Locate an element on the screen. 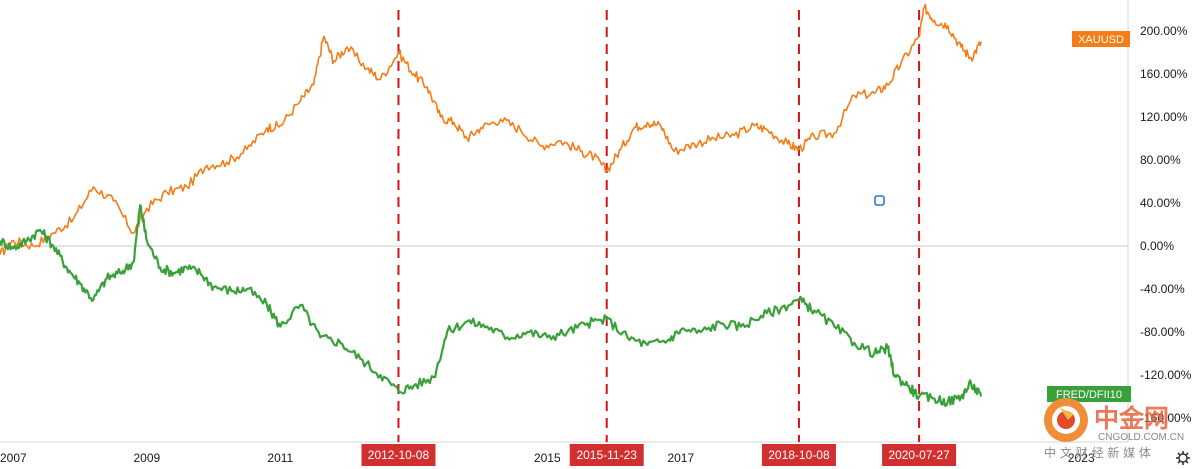  event-date-label: 2012-10-08 is located at coordinates (399, 455).